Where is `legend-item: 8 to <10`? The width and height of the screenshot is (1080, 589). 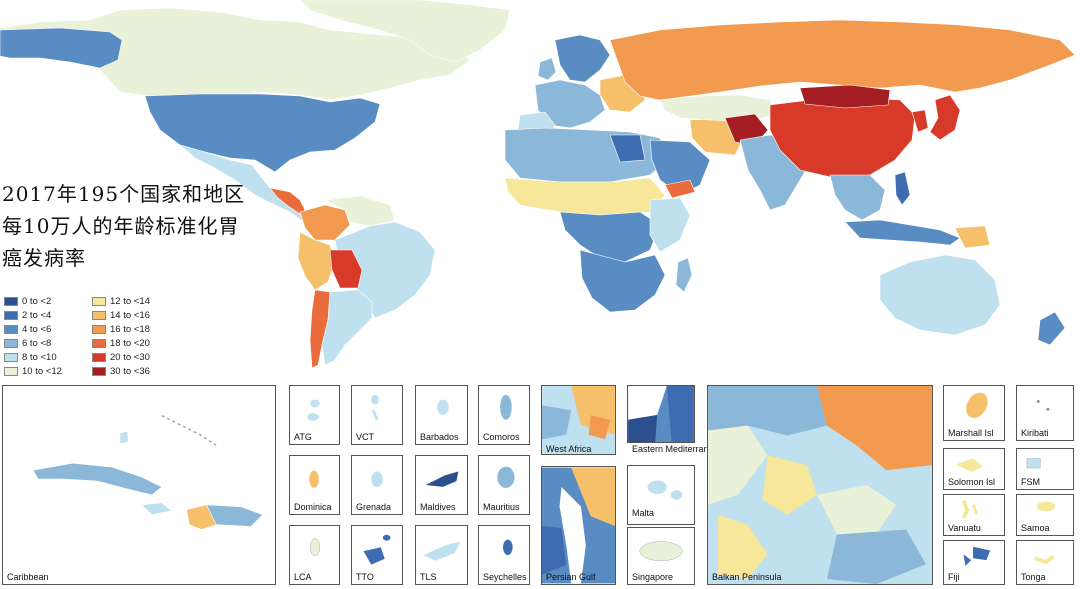
legend-item: 8 to <10 is located at coordinates (30, 357).